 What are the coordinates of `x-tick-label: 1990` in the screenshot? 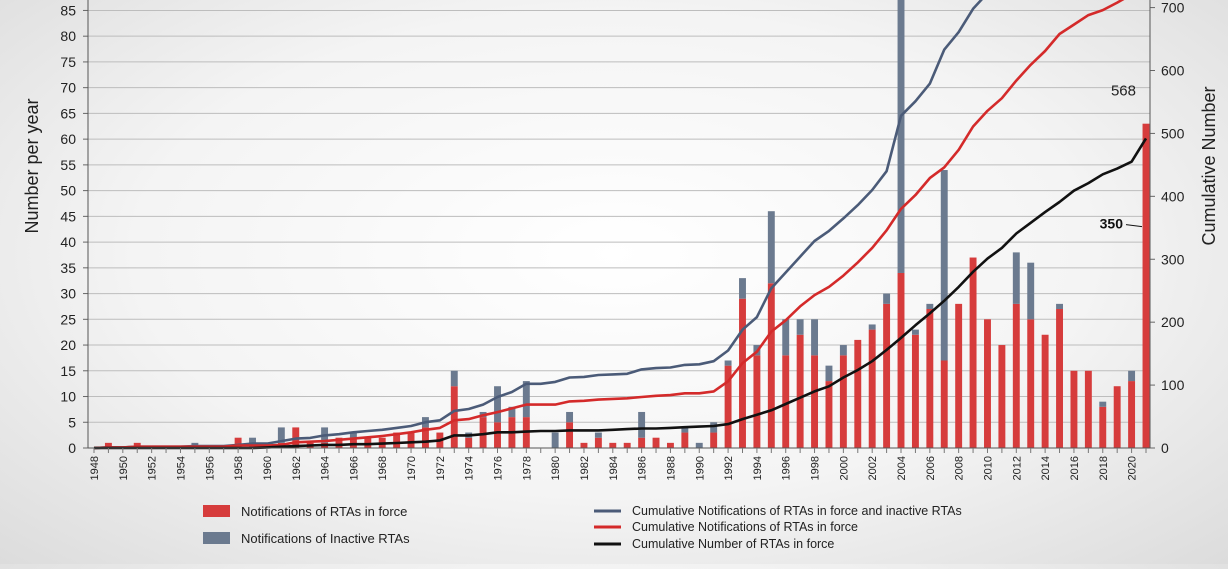 It's located at (700, 468).